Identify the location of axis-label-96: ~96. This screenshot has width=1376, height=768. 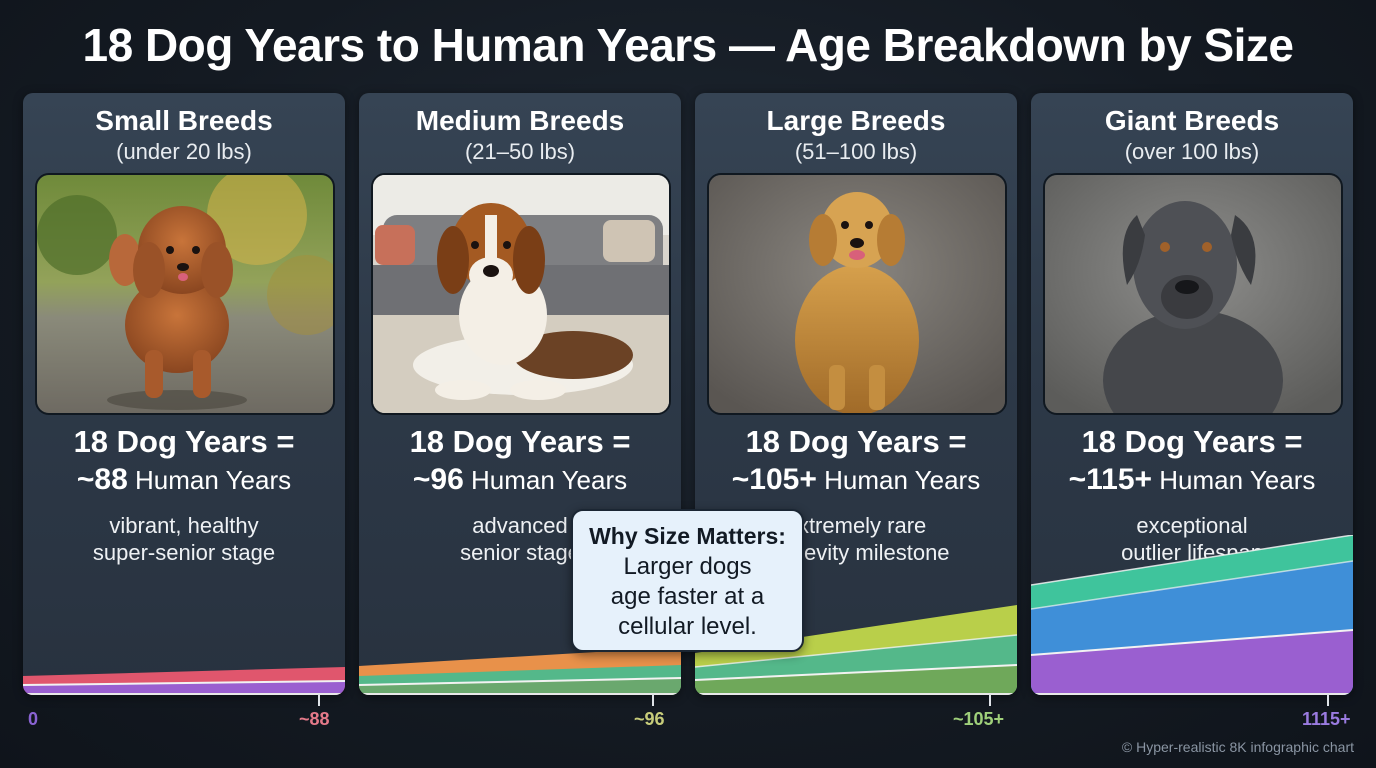
(649, 719).